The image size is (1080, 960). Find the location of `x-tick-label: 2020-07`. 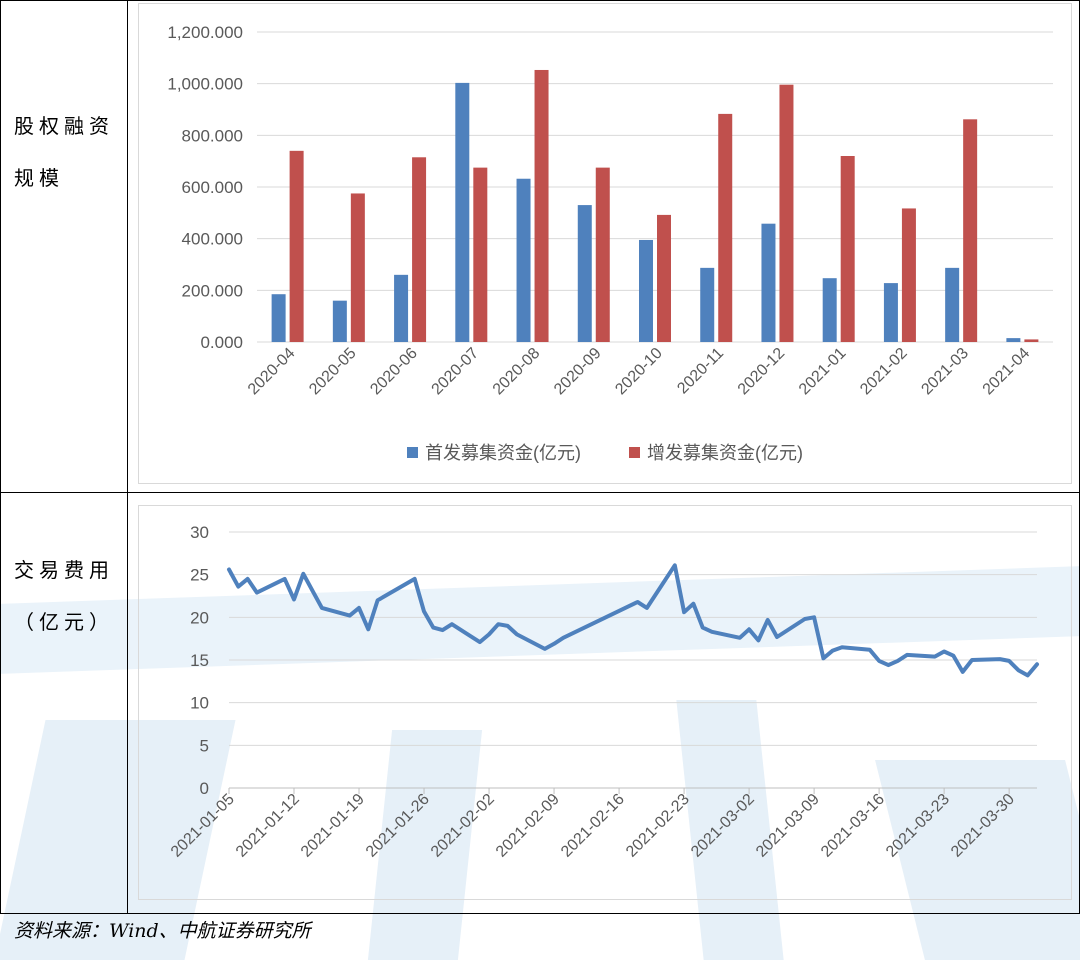

x-tick-label: 2020-07 is located at coordinates (456, 372).